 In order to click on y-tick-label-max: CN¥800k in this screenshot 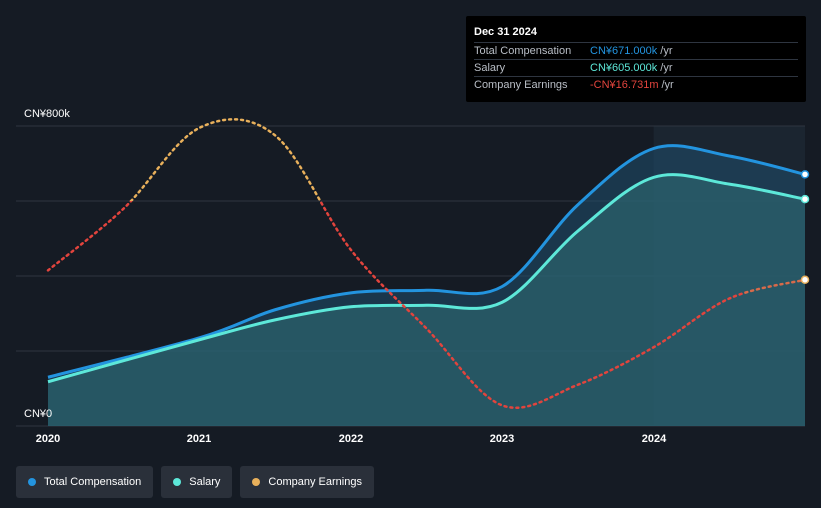, I will do `click(47, 114)`.